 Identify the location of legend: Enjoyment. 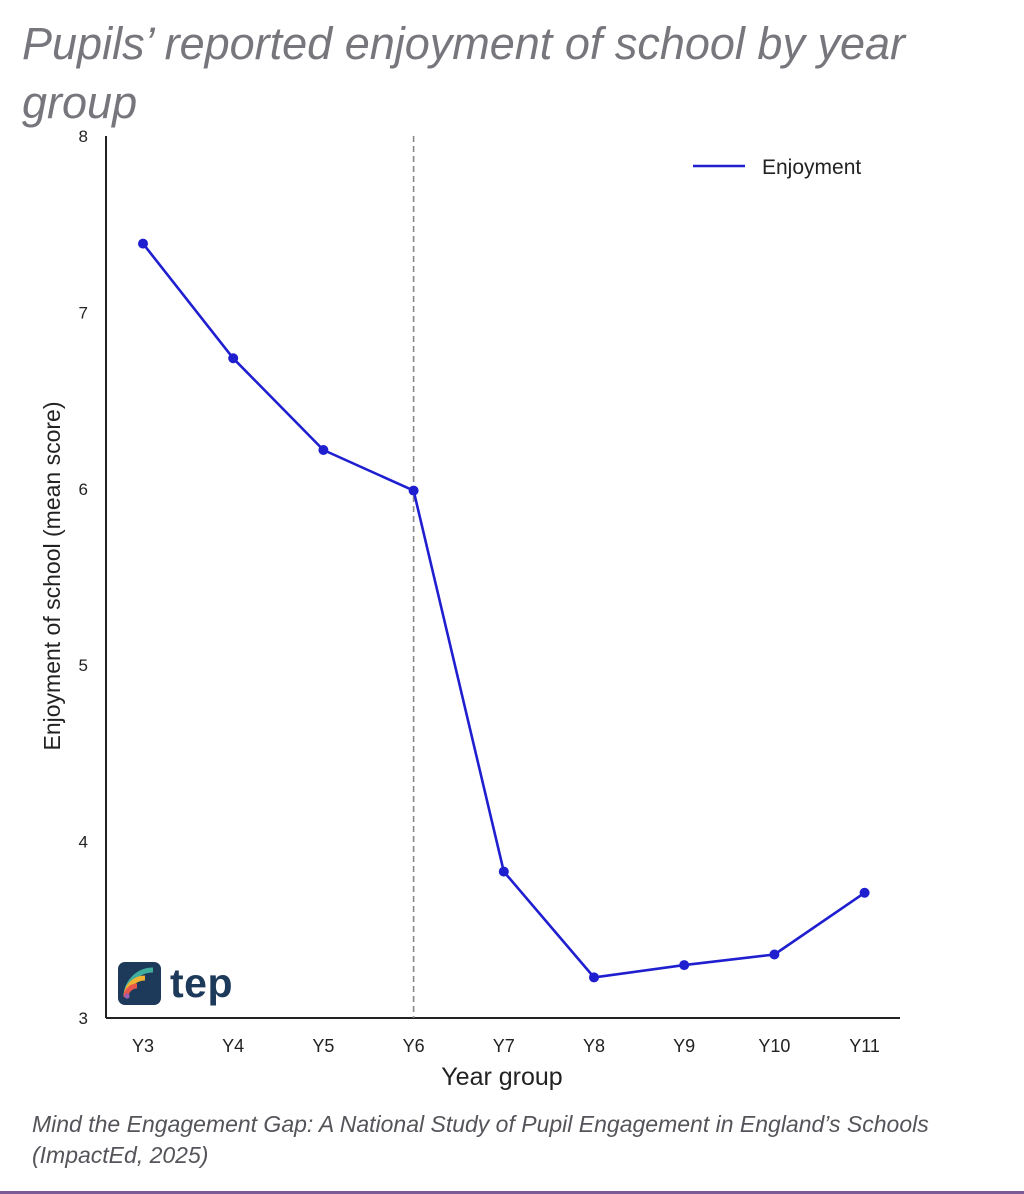
(777, 167).